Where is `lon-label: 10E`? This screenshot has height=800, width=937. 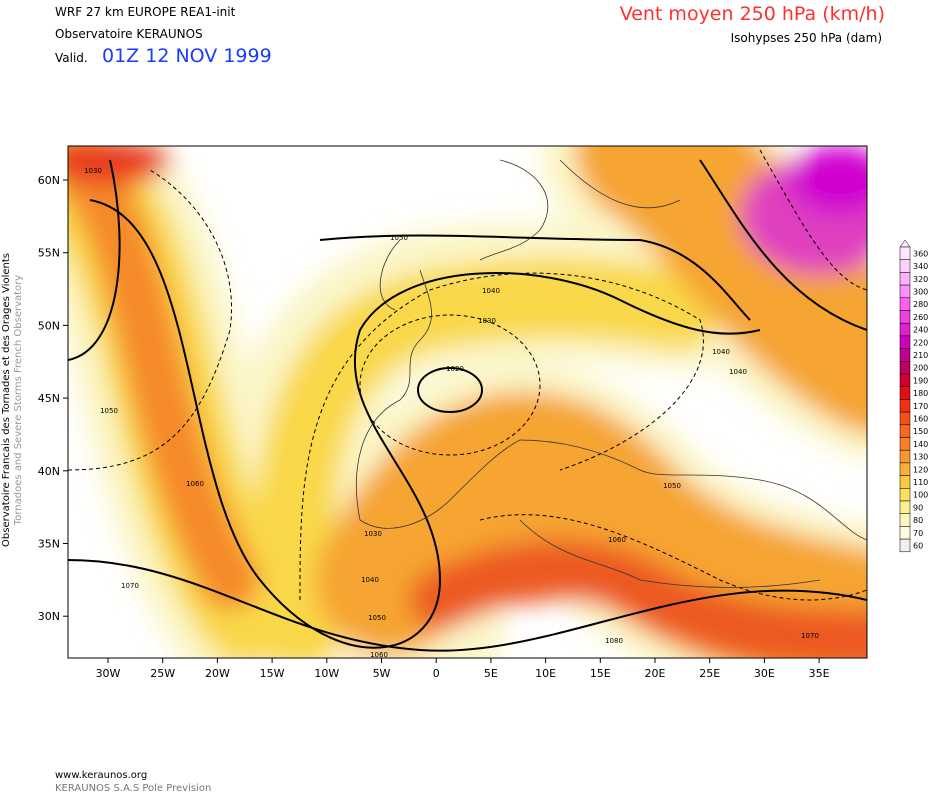 lon-label: 10E is located at coordinates (545, 673).